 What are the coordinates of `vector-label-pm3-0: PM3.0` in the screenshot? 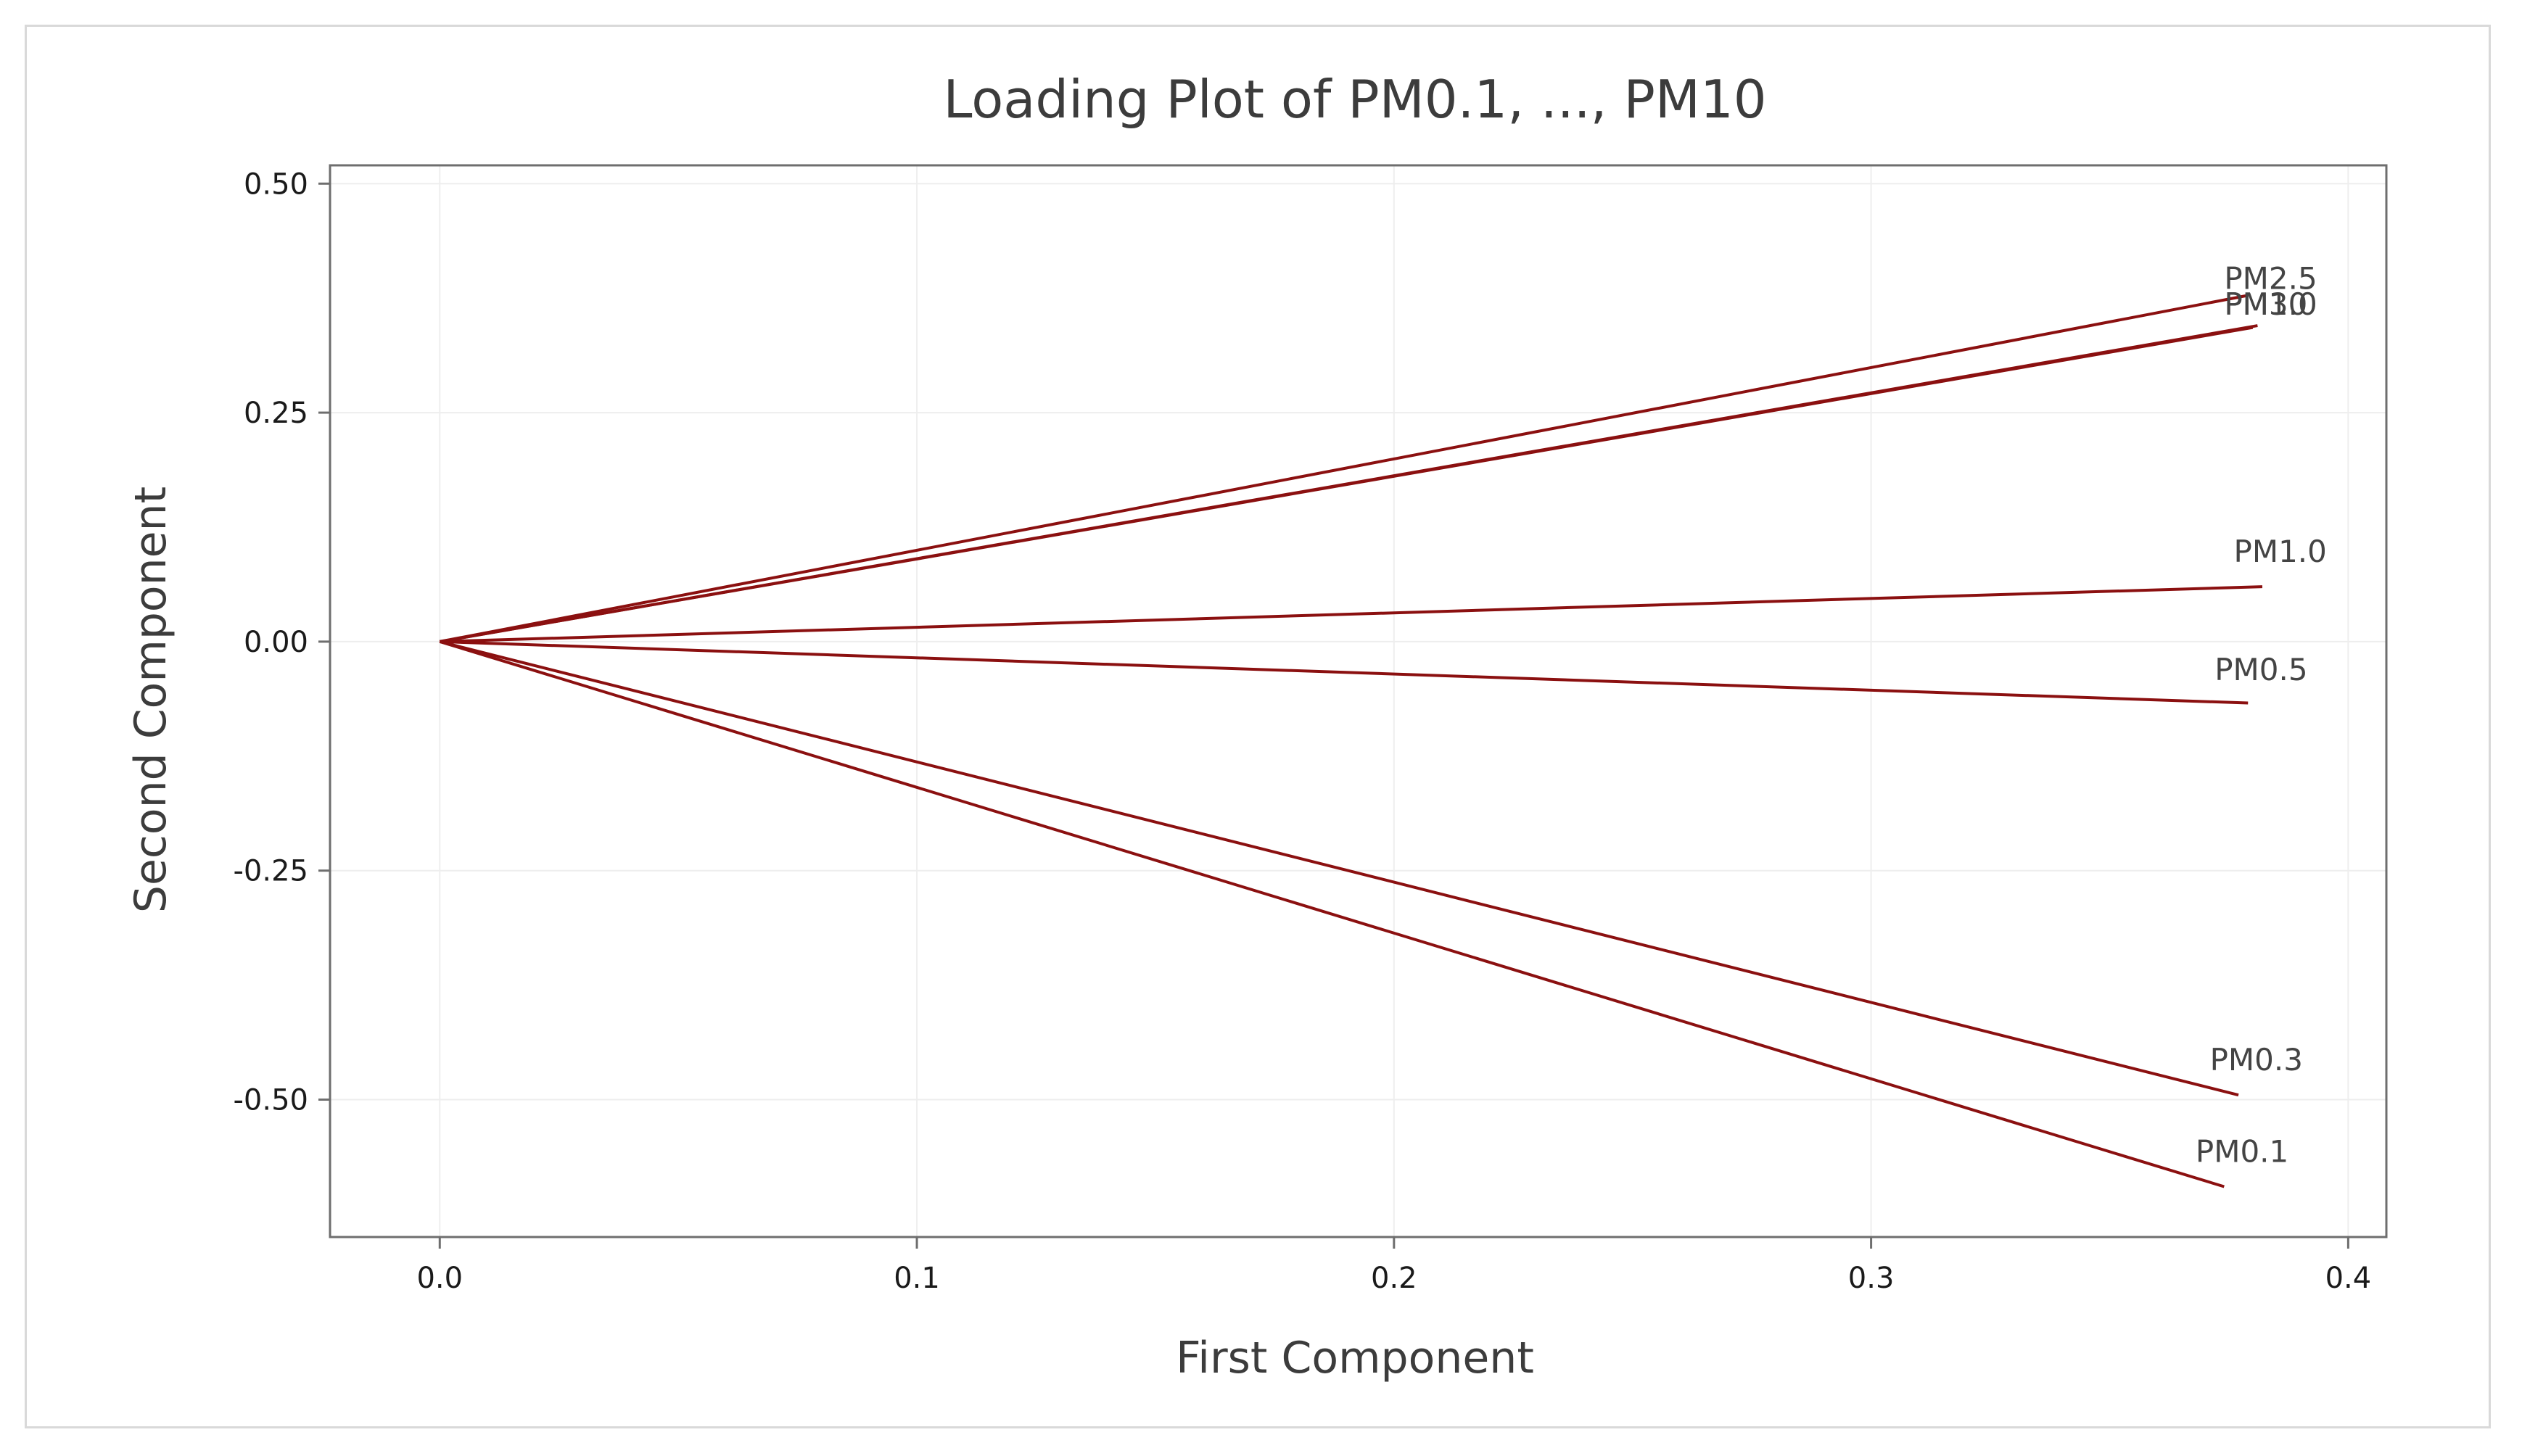 It's located at (2270, 304).